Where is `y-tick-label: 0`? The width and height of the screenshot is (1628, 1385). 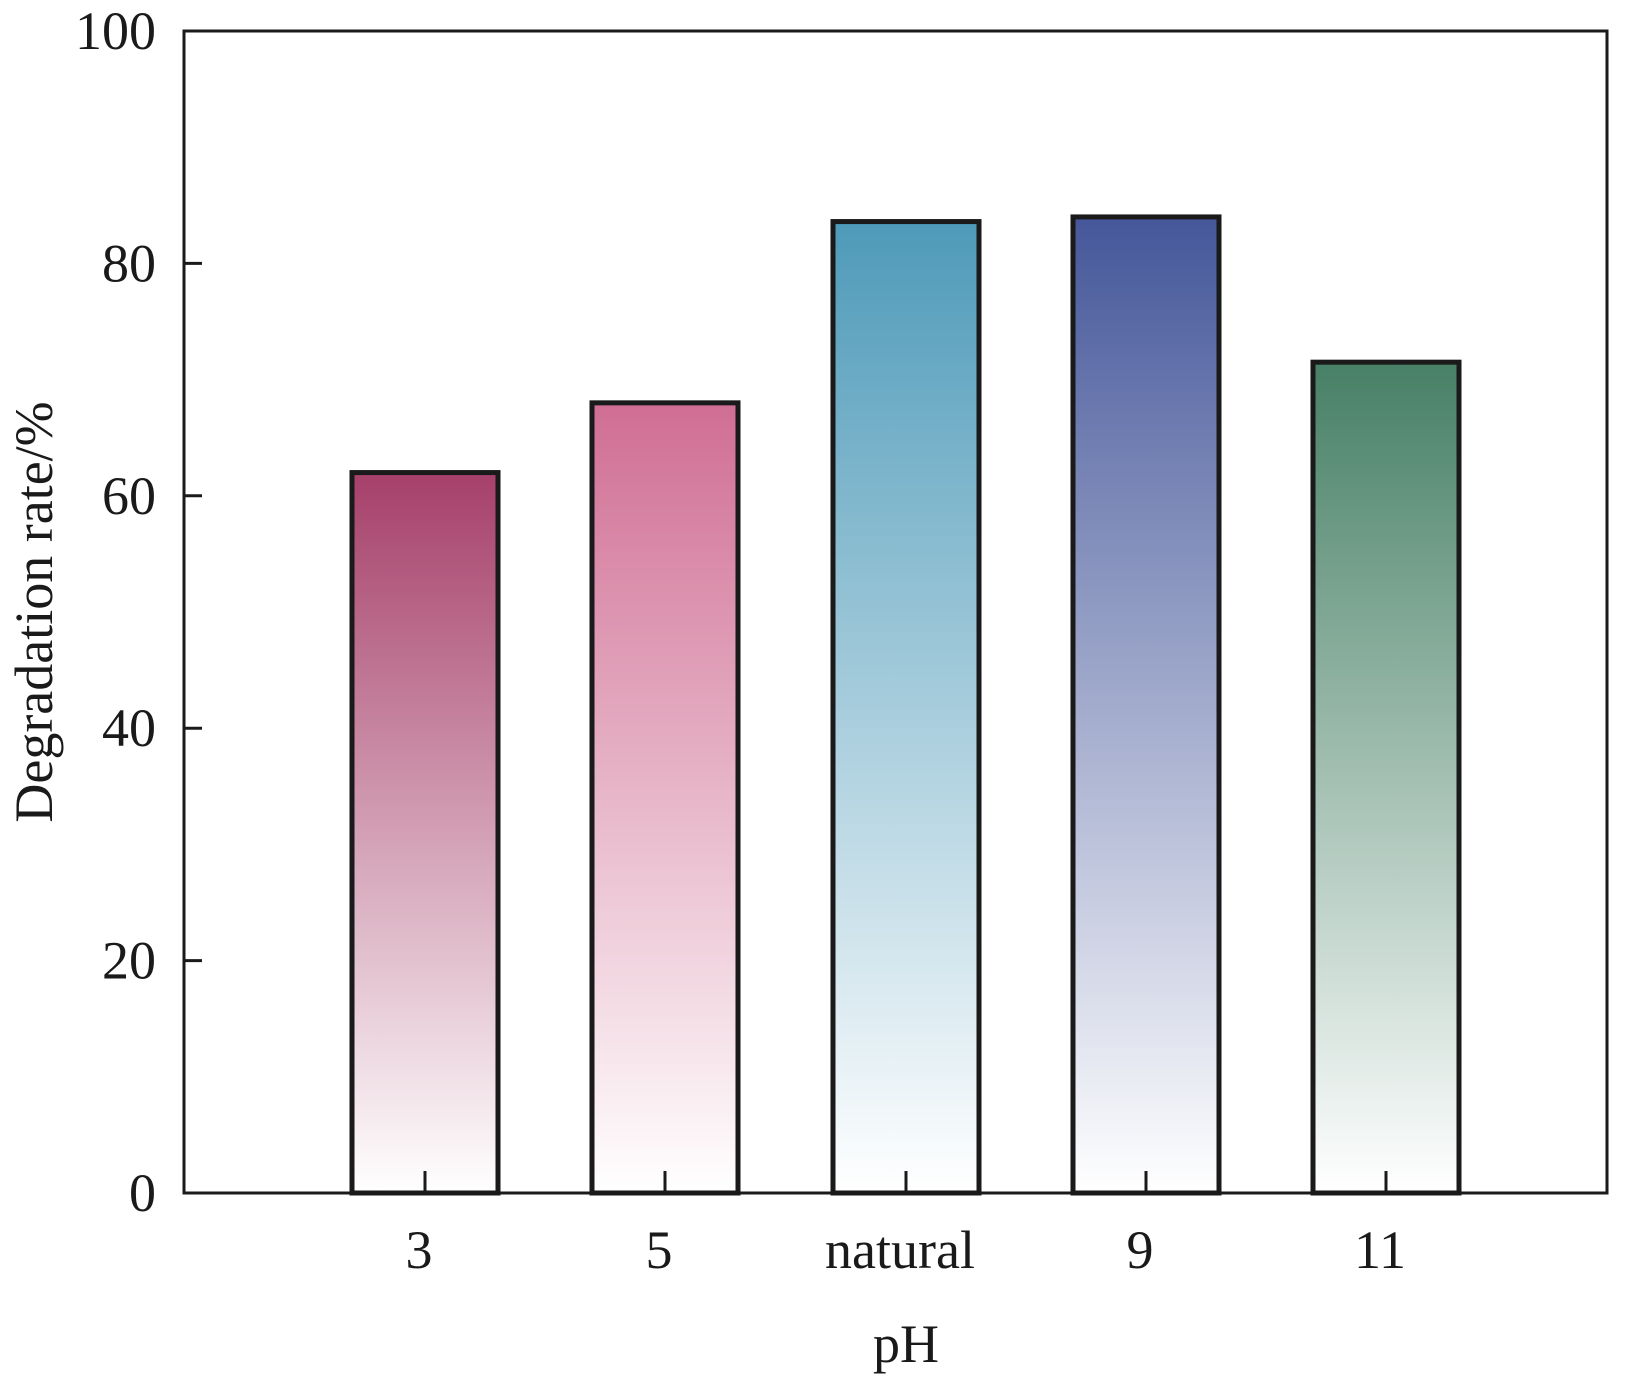
y-tick-label: 0 is located at coordinates (142, 1193).